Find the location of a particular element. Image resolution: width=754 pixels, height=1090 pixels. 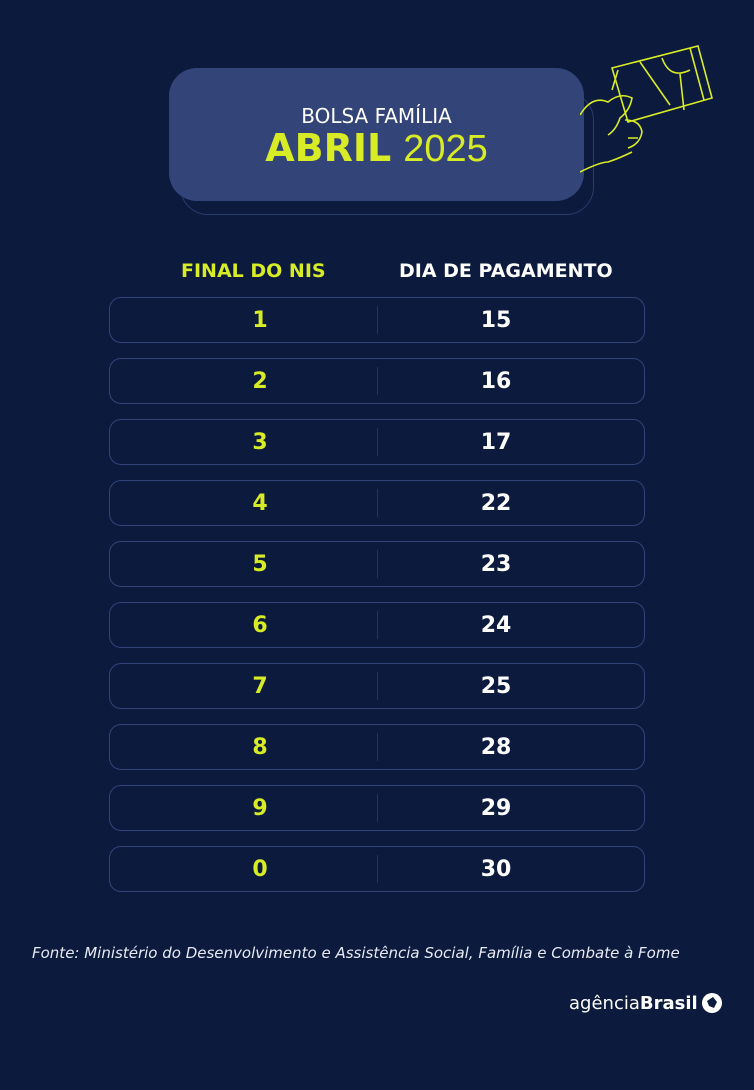

table-row: 9 29 is located at coordinates (377, 808).